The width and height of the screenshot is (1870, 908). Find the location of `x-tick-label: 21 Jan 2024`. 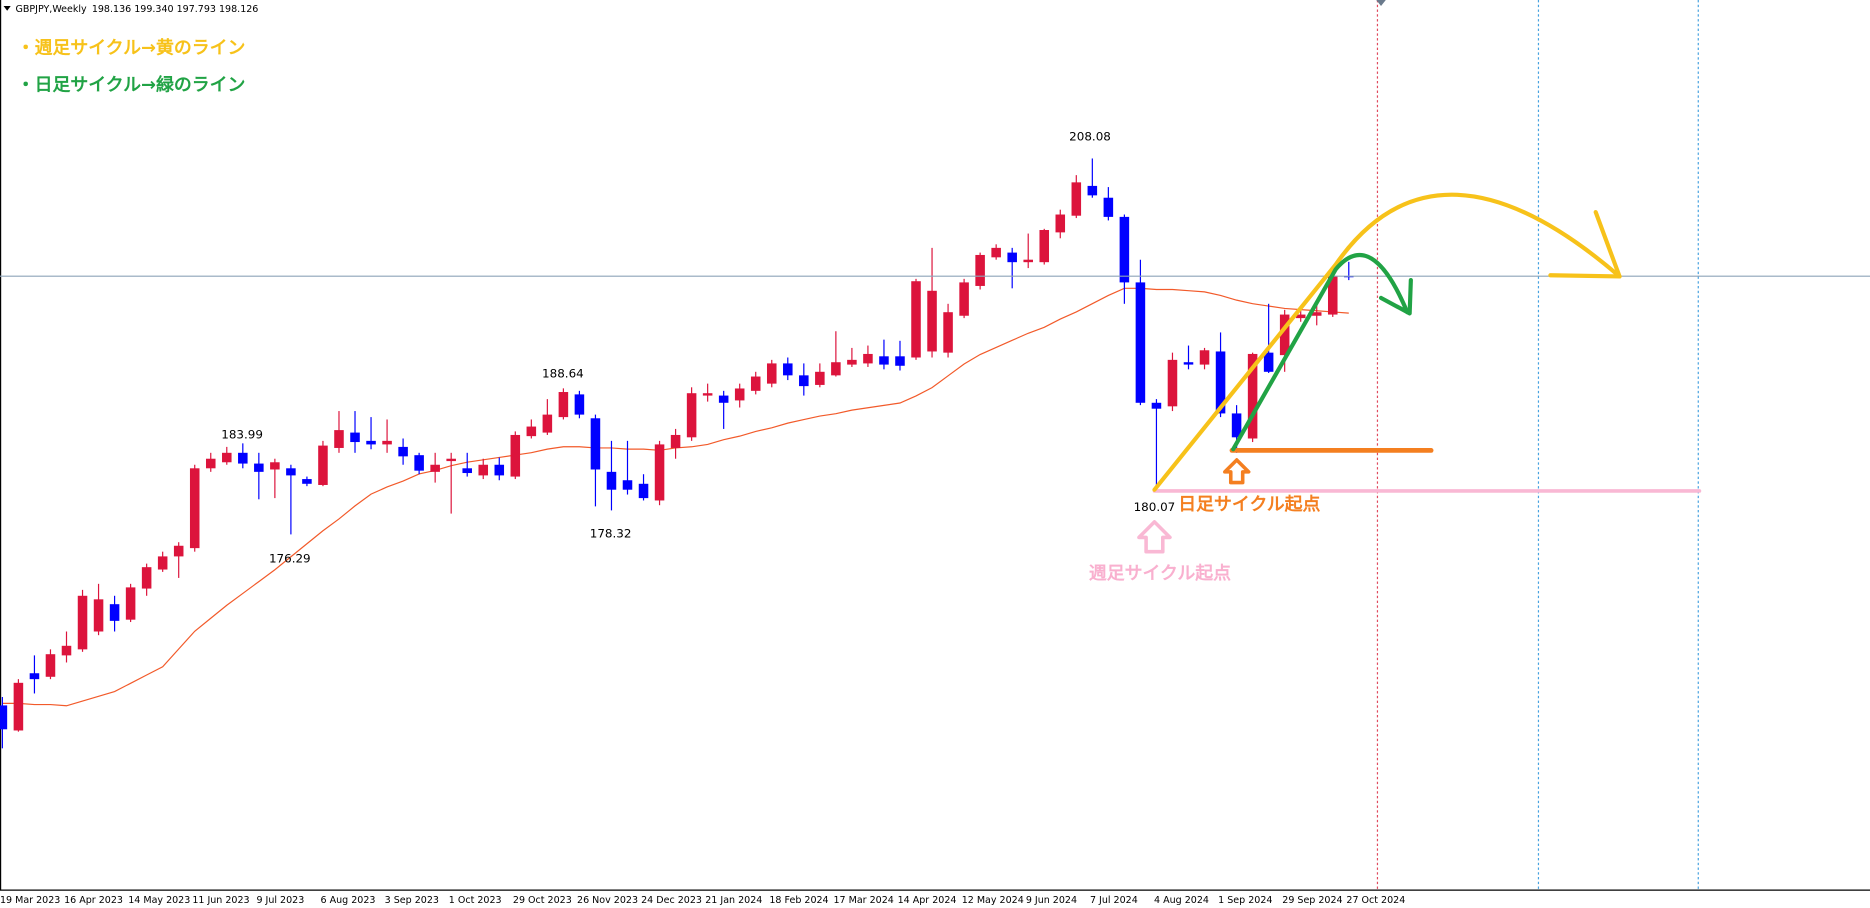

x-tick-label: 21 Jan 2024 is located at coordinates (733, 900).